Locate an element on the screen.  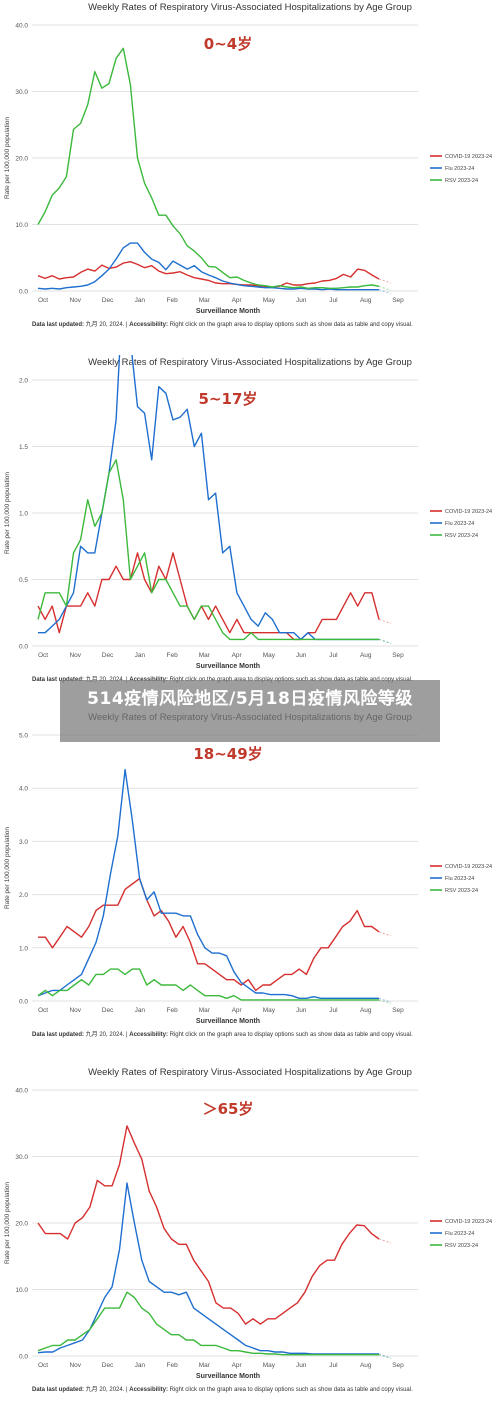
chart-subtitle: 0~4岁 is located at coordinates (228, 44).